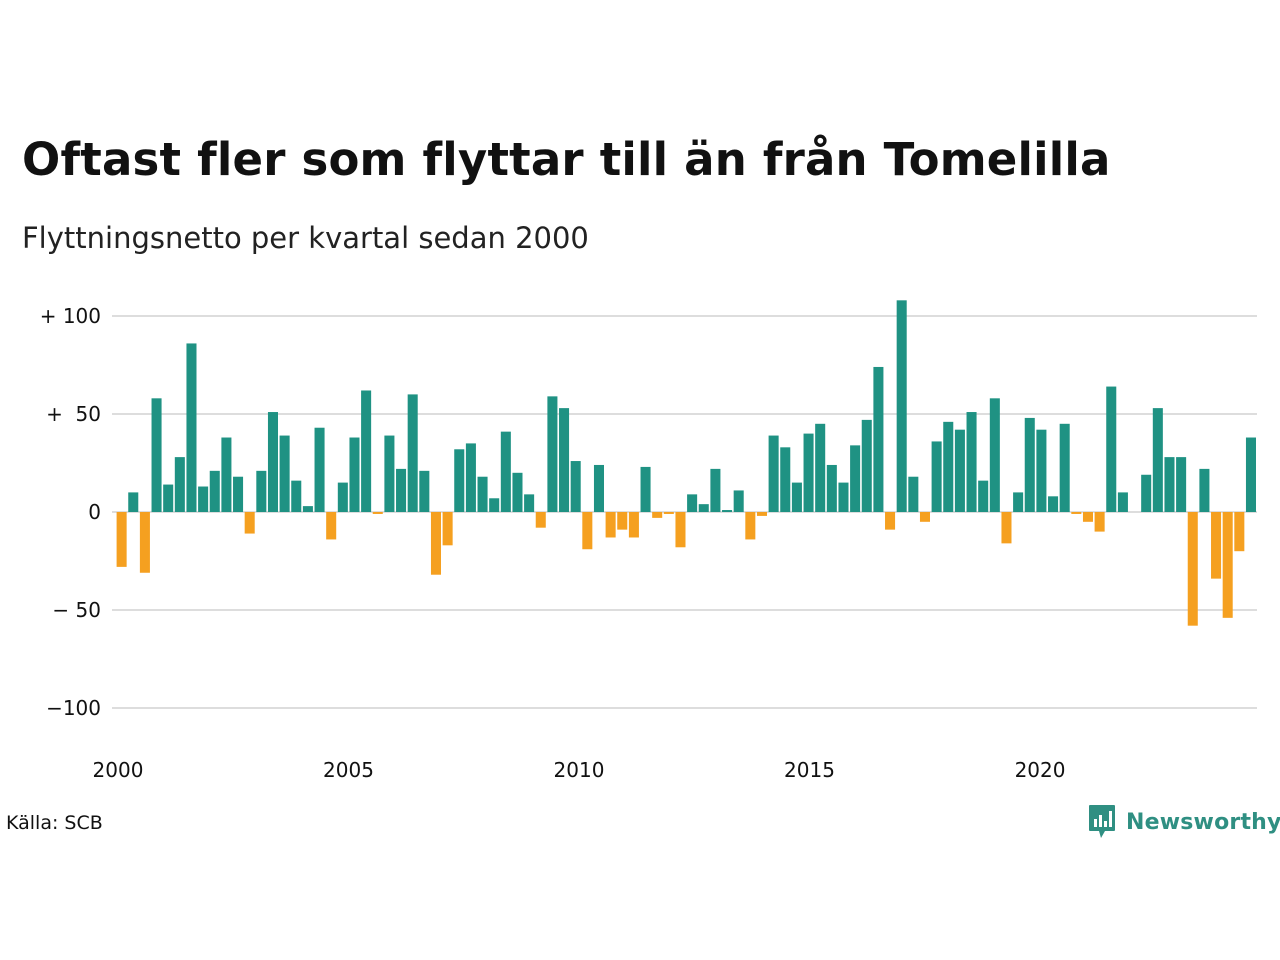 Image resolution: width=1280 pixels, height=960 pixels. I want to click on bar-2020-k1, so click(1053, 504).